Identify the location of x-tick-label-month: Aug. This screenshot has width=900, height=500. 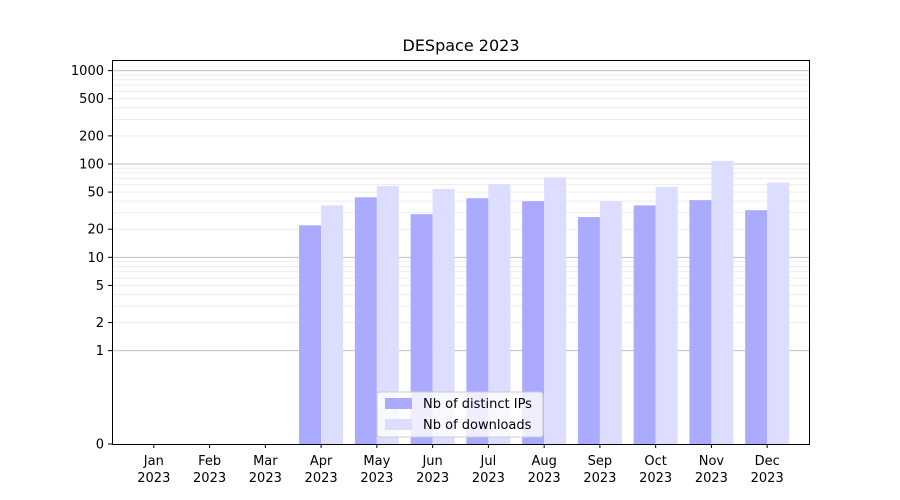
(543, 461).